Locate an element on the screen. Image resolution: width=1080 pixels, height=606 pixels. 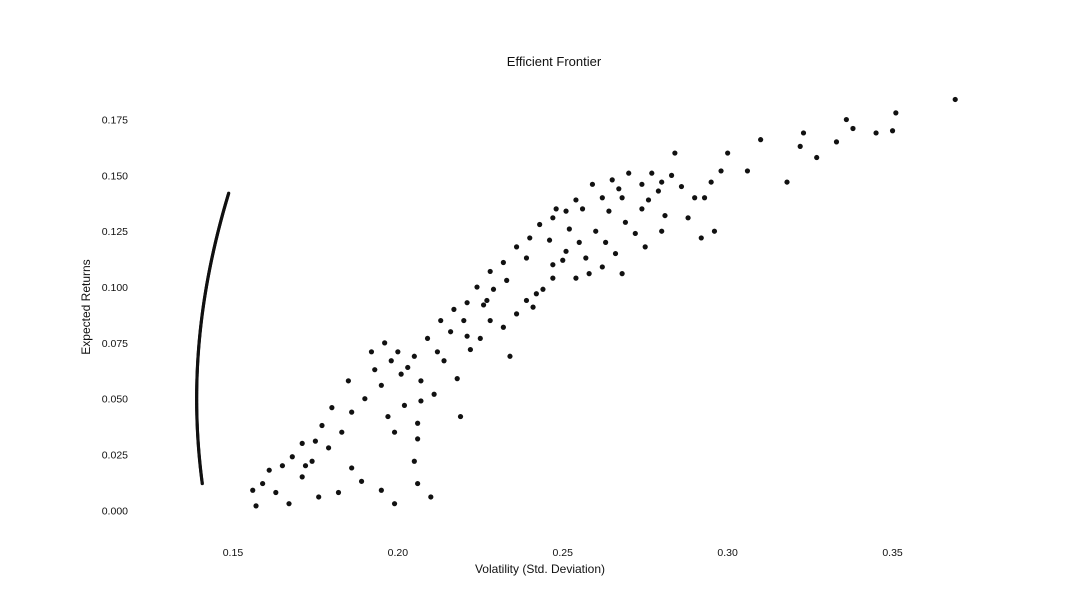
y-tick-label: 0.175 is located at coordinates (115, 121).